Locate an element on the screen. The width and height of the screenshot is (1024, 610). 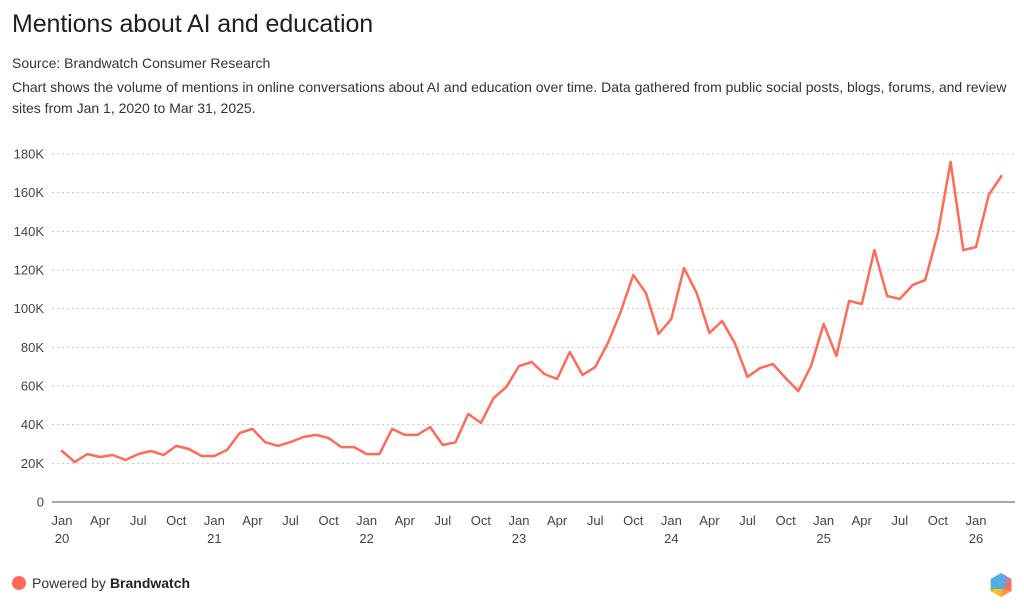
brandwatch-logo-icon is located at coordinates (1001, 585).